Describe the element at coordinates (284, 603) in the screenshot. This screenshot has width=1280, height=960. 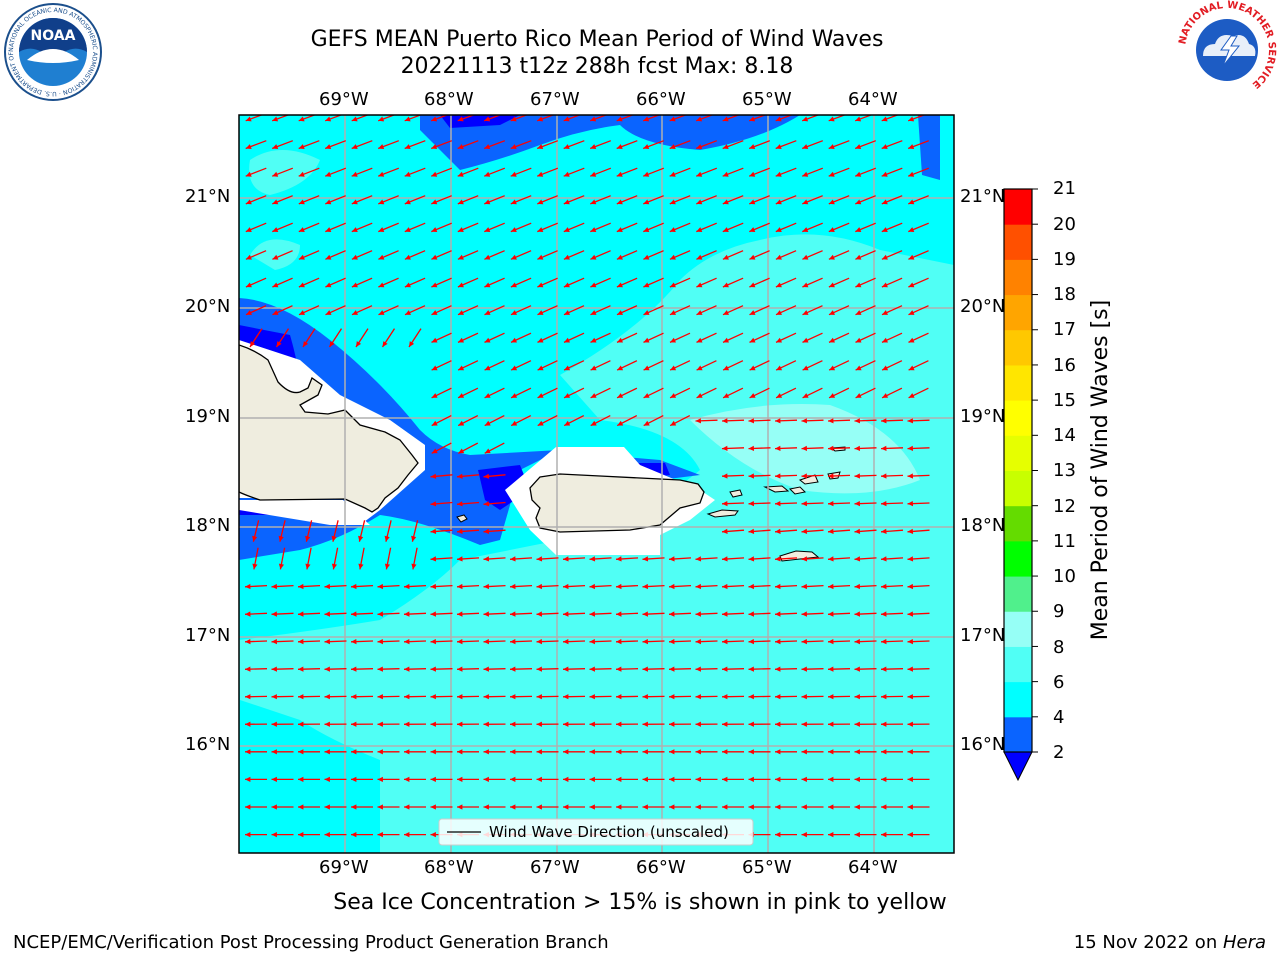
I see `period-4-6-region` at that location.